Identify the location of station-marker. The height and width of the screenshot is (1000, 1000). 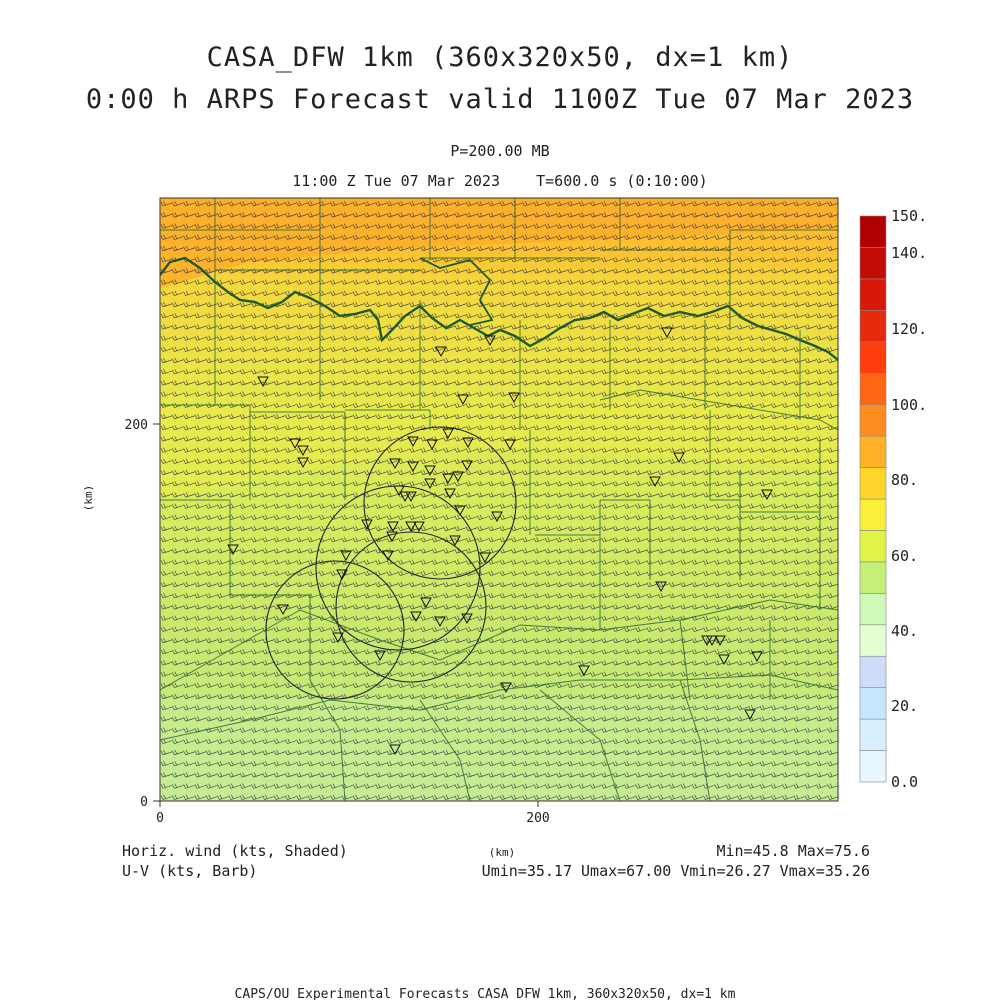
(426, 603).